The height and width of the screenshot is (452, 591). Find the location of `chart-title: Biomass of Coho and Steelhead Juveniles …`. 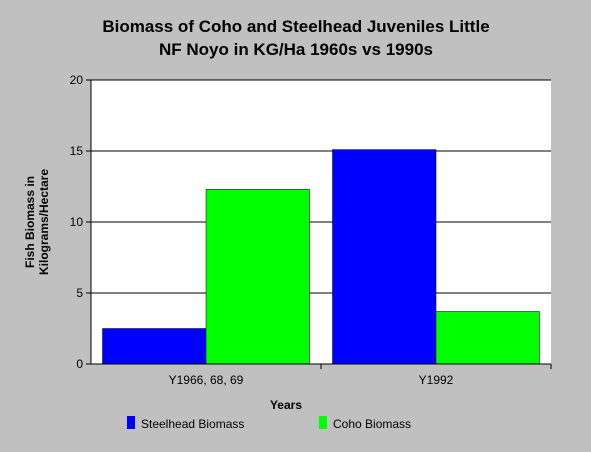

chart-title: Biomass of Coho and Steelhead Juveniles … is located at coordinates (295, 26).